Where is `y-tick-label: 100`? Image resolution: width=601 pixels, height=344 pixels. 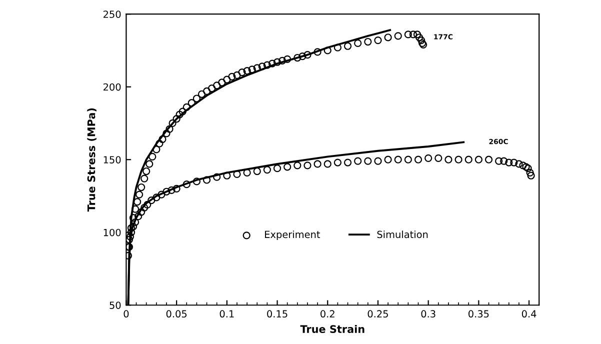
y-tick-label: 100 is located at coordinates (112, 232).